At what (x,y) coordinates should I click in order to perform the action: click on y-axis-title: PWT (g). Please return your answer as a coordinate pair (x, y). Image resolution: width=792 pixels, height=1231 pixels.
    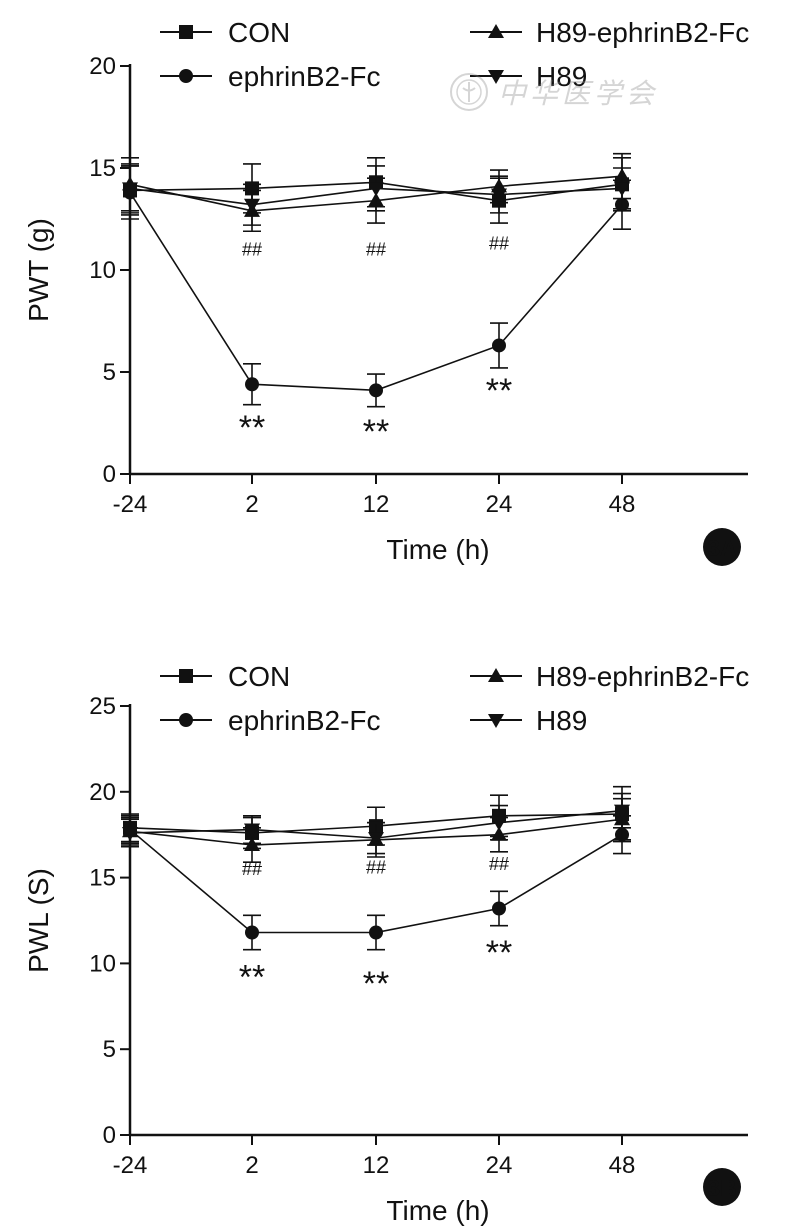
    Looking at the image, I should click on (38, 270).